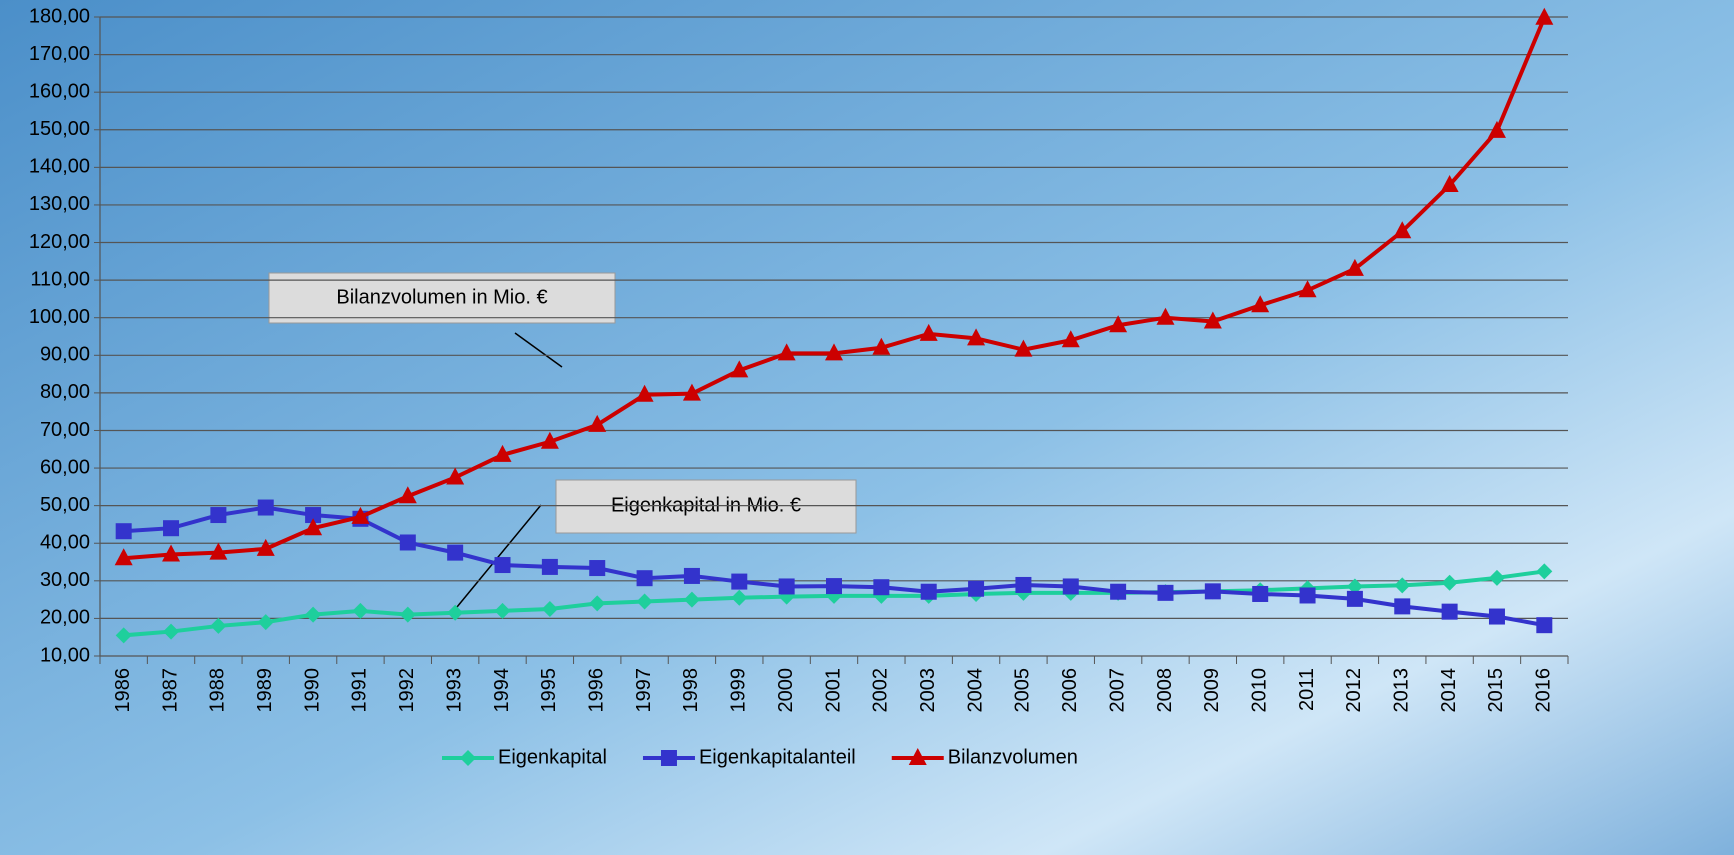 This screenshot has height=855, width=1734. Describe the element at coordinates (597, 690) in the screenshot. I see `x-tick-label: 1996` at that location.